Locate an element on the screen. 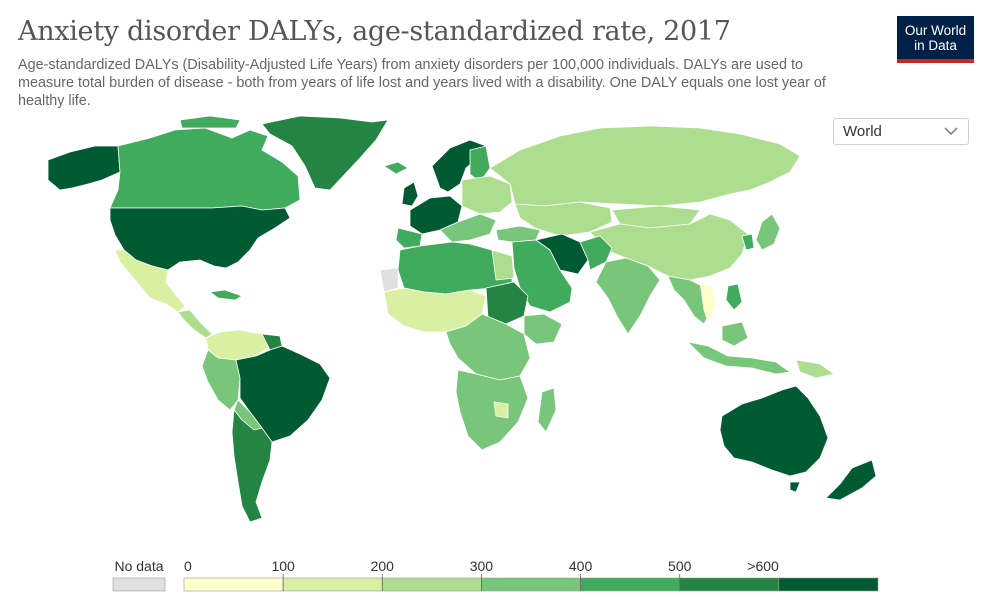 The height and width of the screenshot is (608, 993). map-region-horn-of-africa is located at coordinates (543, 329).